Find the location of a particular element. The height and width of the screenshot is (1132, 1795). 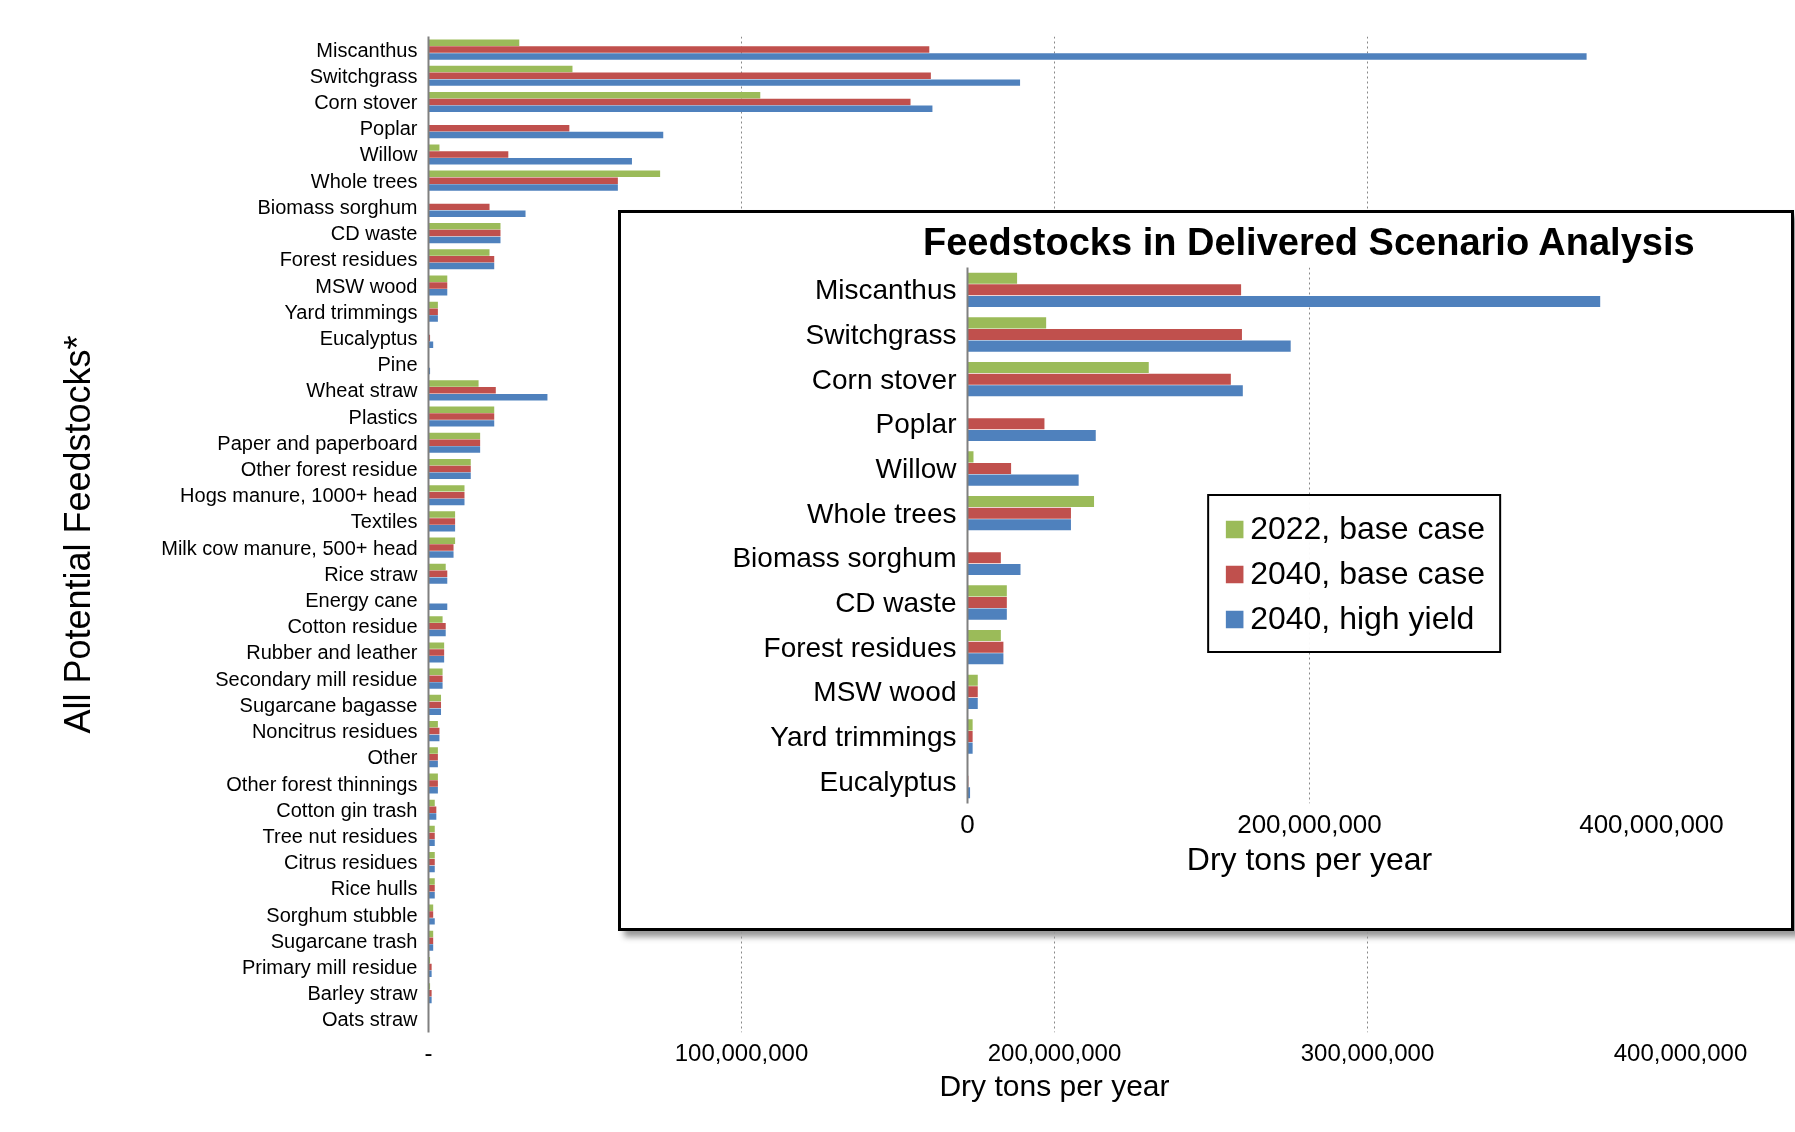

y-tick-label: Barley straw is located at coordinates (363, 993).